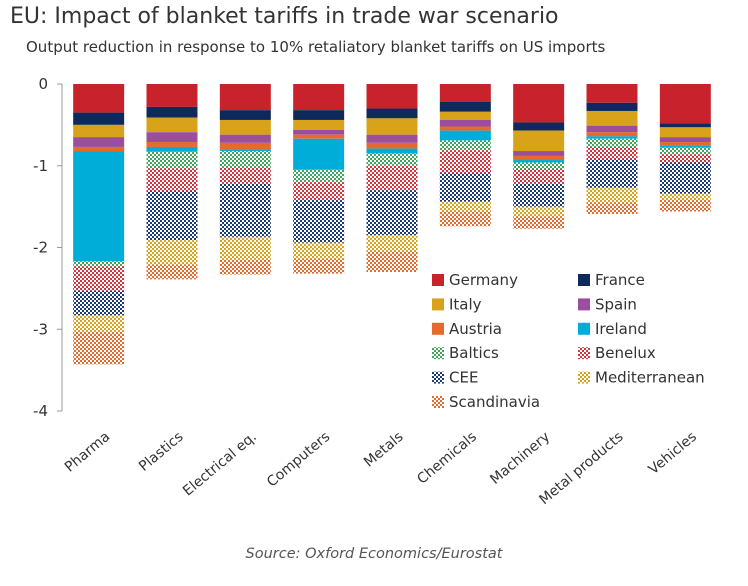 This screenshot has height=586, width=748. I want to click on legend-item-cee: CEE, so click(455, 378).